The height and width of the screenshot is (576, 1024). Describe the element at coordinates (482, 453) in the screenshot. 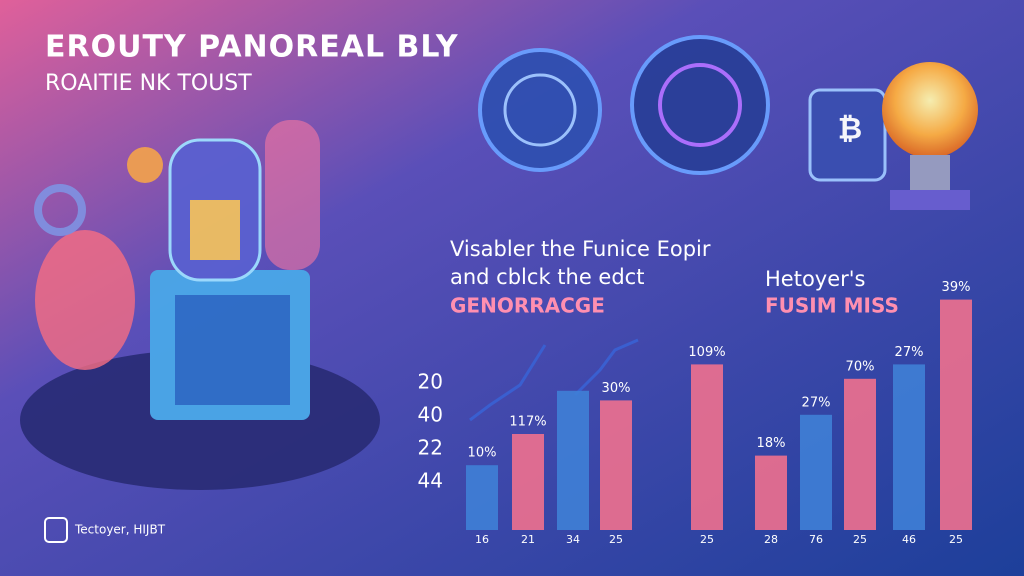

I see `bar-label: 10%` at that location.